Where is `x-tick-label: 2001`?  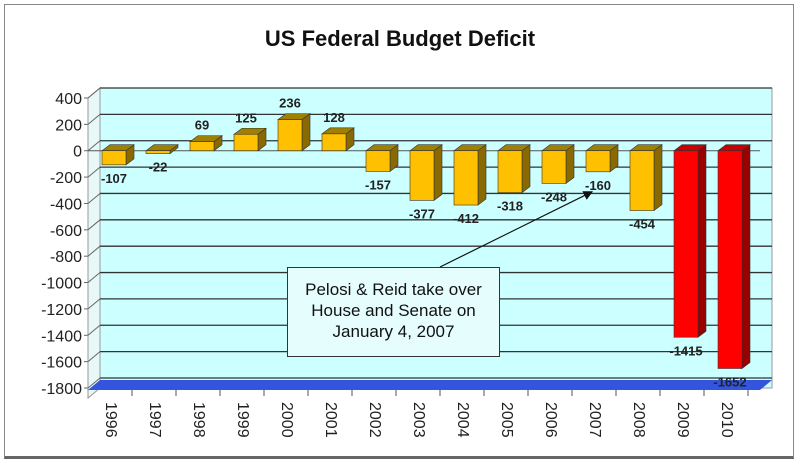 x-tick-label: 2001 is located at coordinates (330, 420).